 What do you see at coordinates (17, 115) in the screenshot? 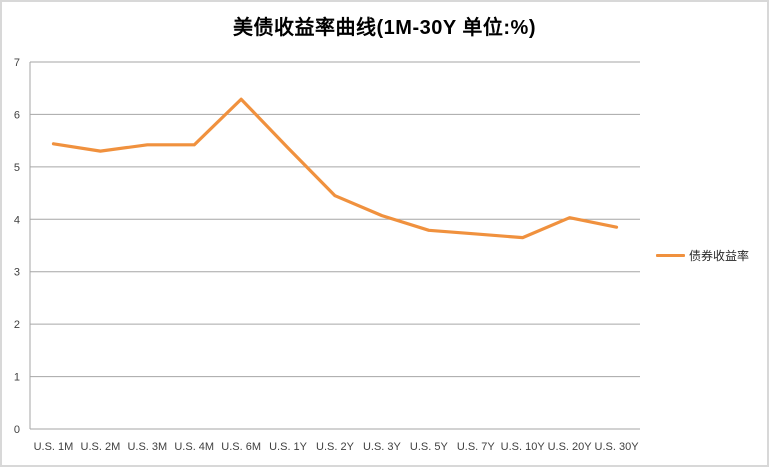
I see `y-axis-tick-label: 6` at bounding box center [17, 115].